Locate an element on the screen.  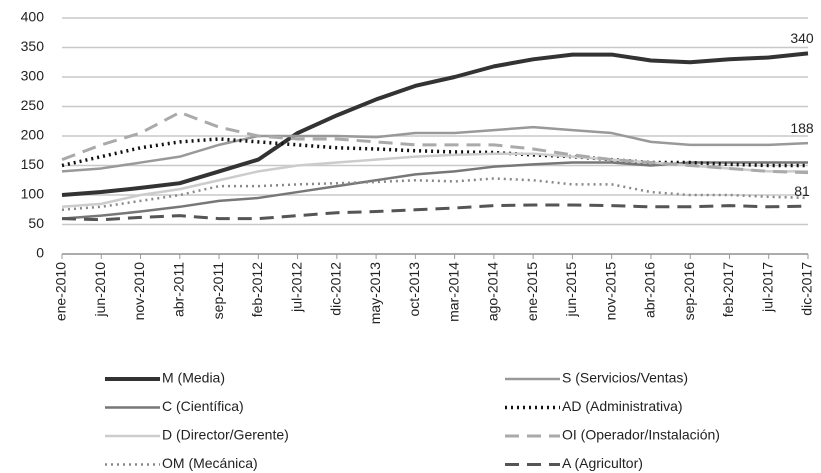
x-tick-label: abr-2016 is located at coordinates (650, 290).